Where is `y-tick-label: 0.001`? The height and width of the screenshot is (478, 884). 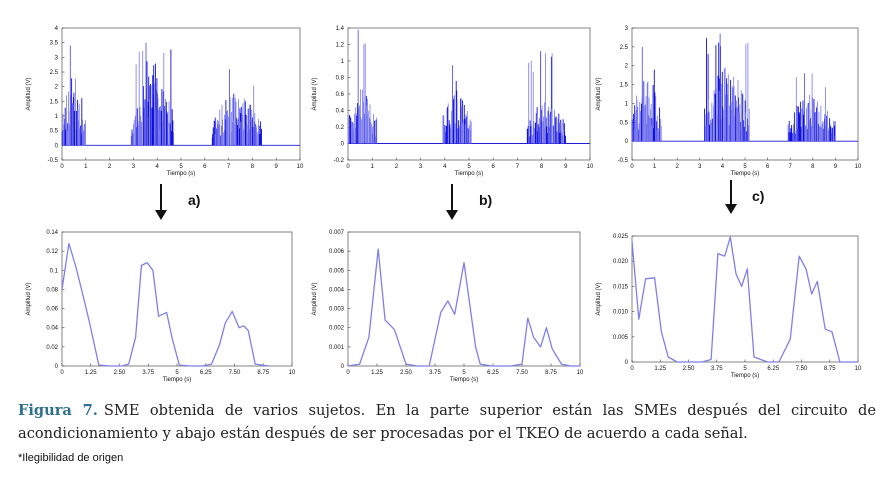 y-tick-label: 0.001 is located at coordinates (337, 348).